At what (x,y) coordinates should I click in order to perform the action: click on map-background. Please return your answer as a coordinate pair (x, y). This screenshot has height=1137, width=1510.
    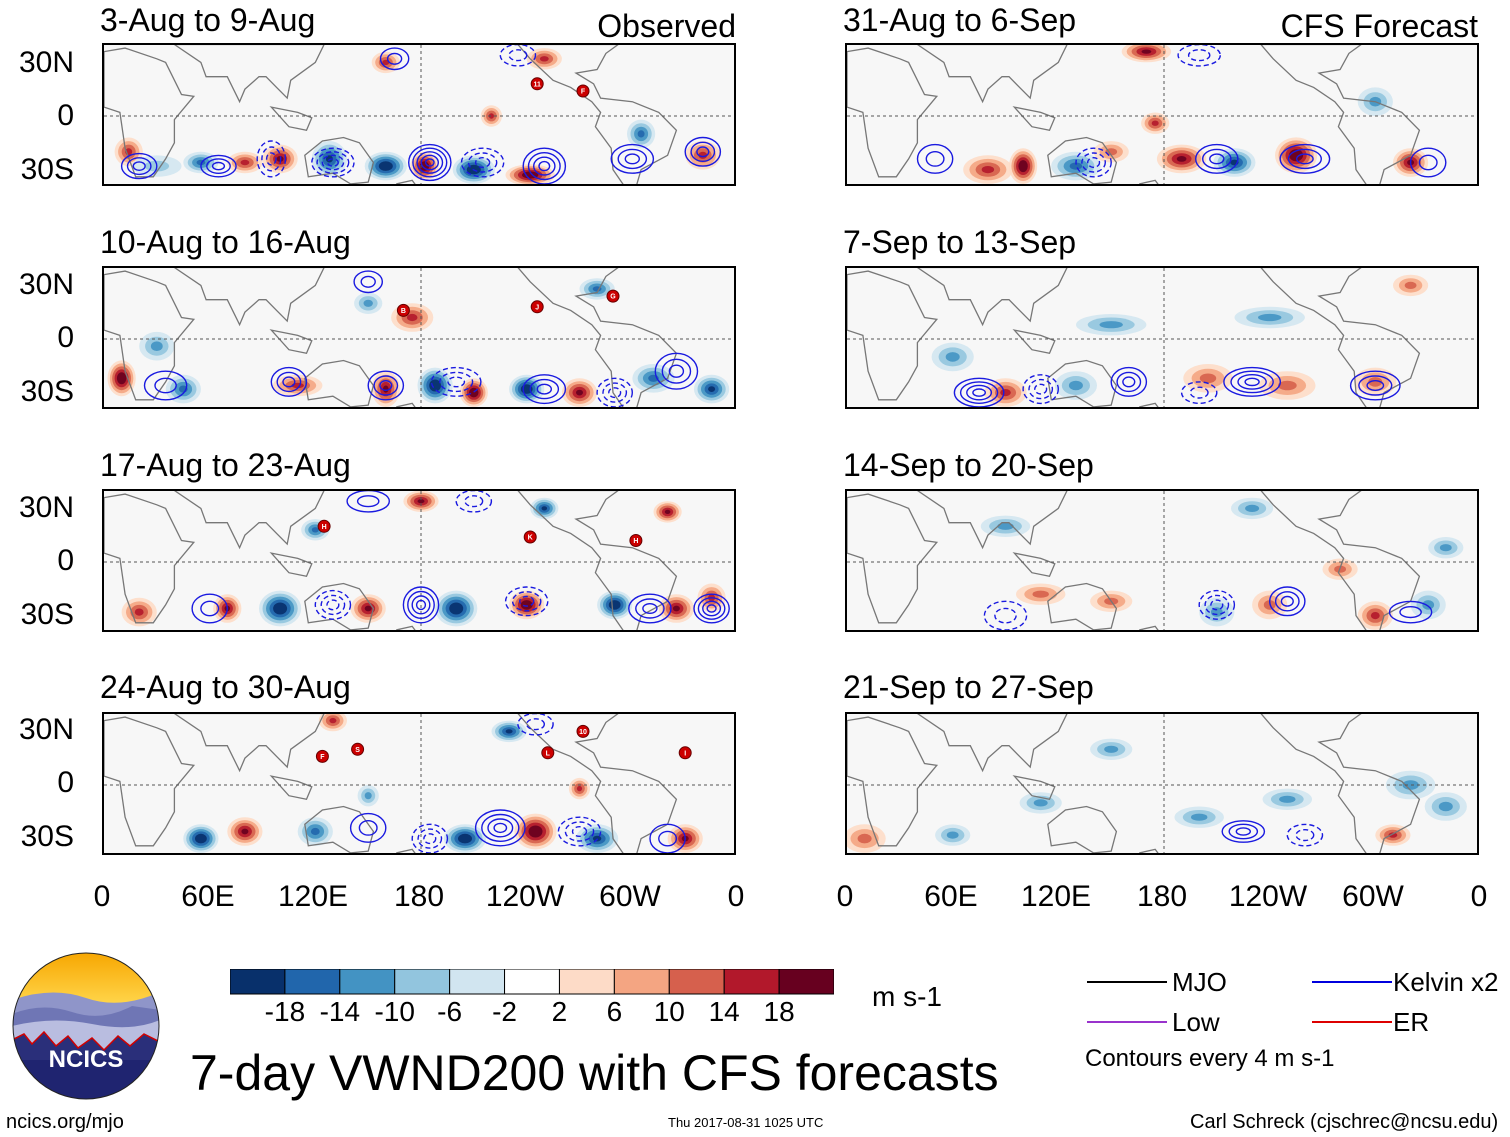
    Looking at the image, I should click on (419, 560).